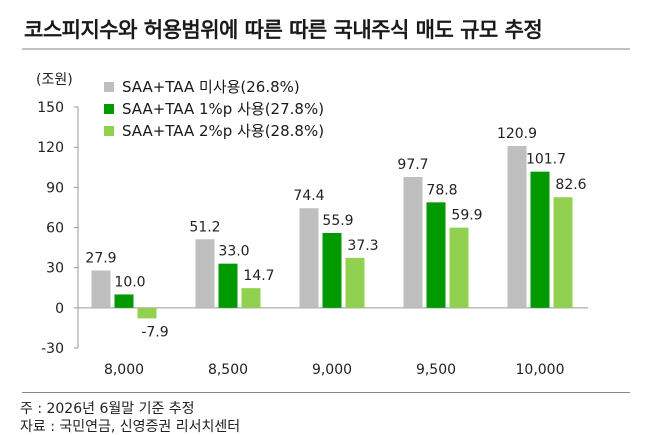  What do you see at coordinates (55, 269) in the screenshot?
I see `y-tick-label: 30` at bounding box center [55, 269].